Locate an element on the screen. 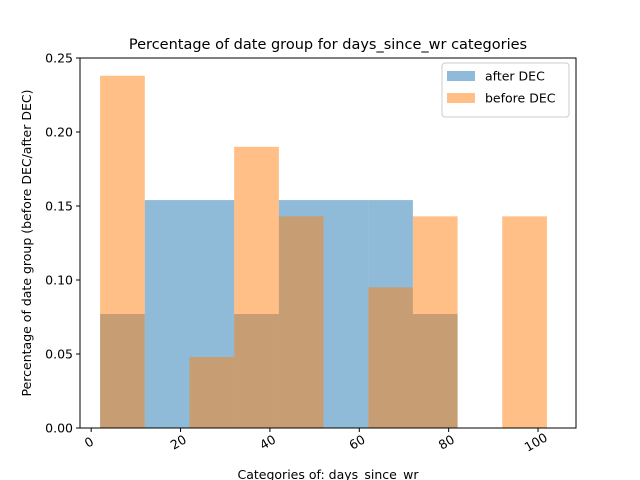 Image resolution: width=640 pixels, height=480 pixels. legend-swatch-after-dec is located at coordinates (461, 76).